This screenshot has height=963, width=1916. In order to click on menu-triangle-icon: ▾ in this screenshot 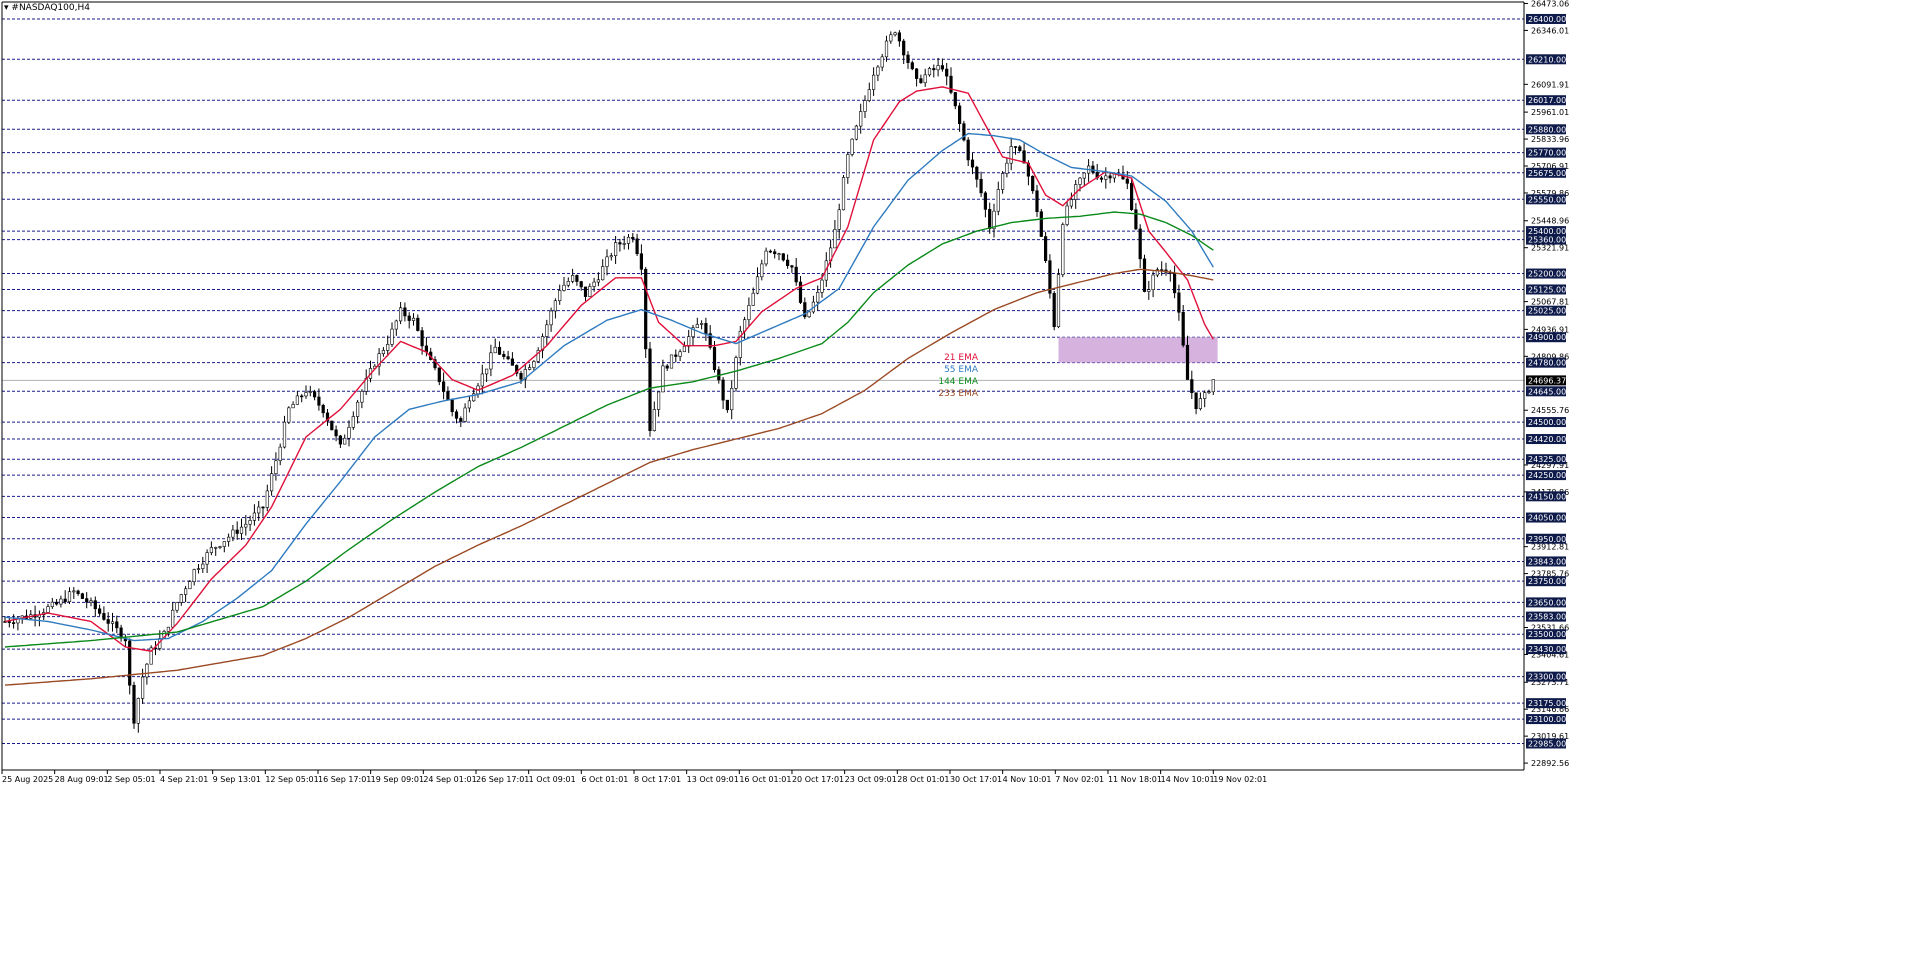, I will do `click(6, 8)`.